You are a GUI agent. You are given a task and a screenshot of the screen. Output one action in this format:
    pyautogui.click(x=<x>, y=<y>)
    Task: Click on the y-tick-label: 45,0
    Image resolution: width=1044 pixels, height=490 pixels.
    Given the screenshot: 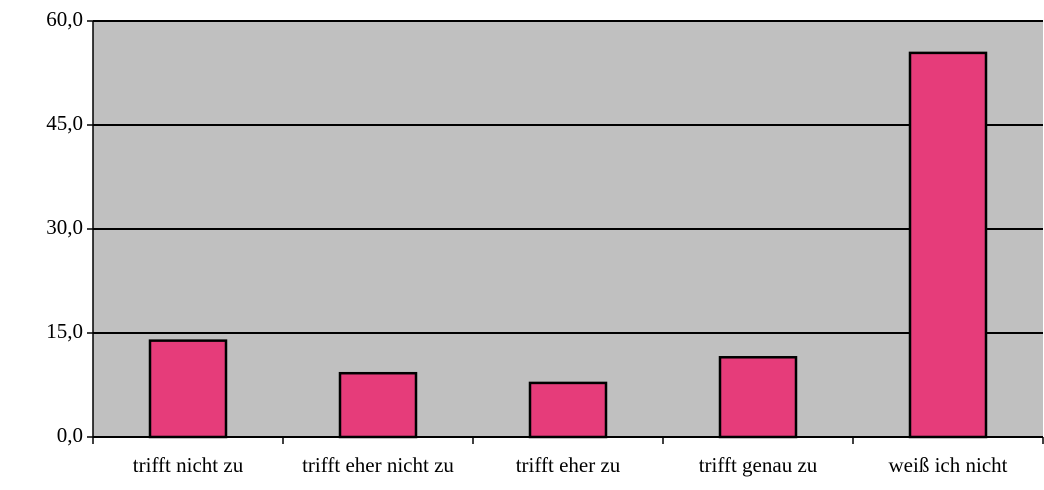 What is the action you would take?
    pyautogui.click(x=64, y=123)
    